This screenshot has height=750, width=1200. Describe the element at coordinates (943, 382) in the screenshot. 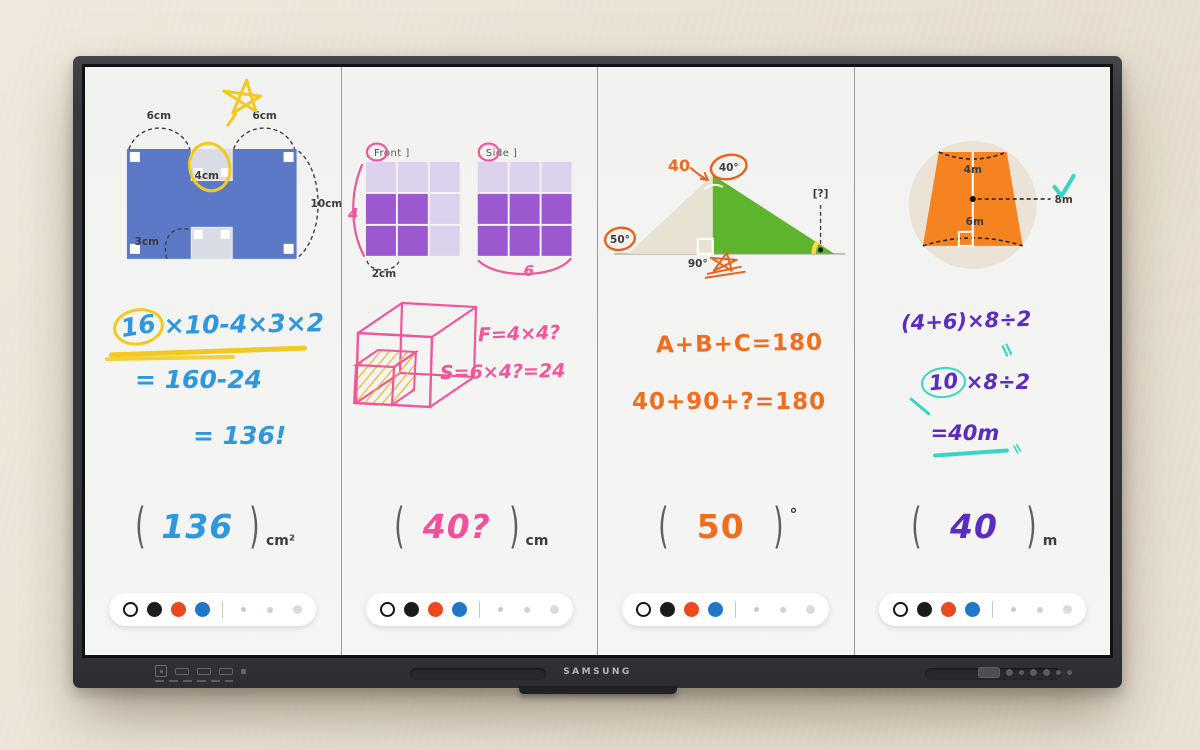

I see `circled-term: 10` at that location.